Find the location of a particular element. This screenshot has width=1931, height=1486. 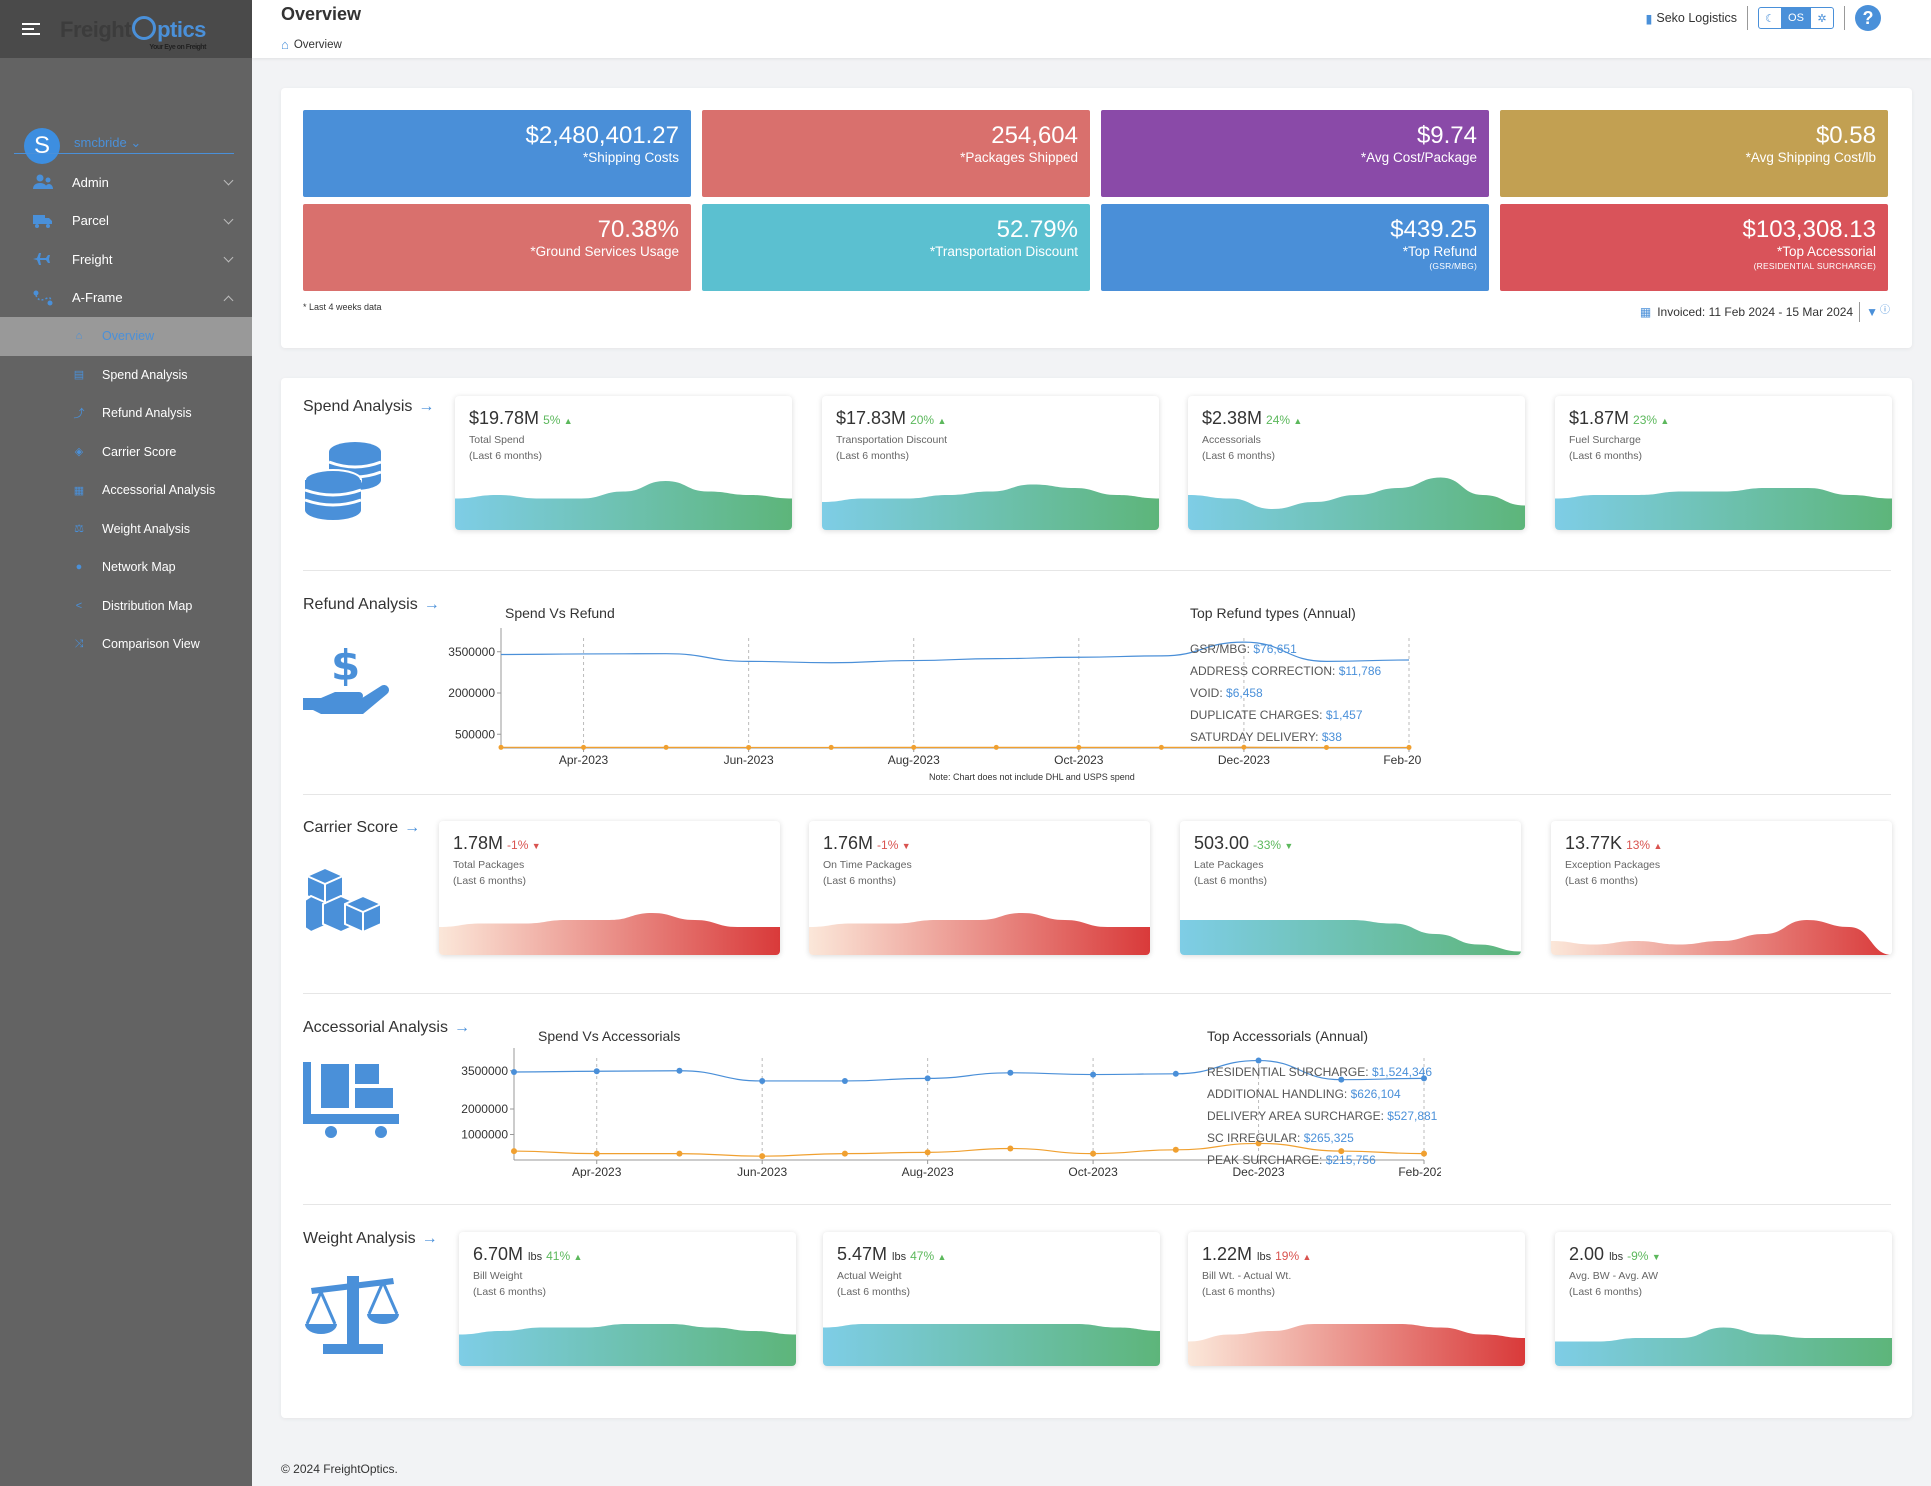

breadcrumb: ⌂ Overview is located at coordinates (311, 44).